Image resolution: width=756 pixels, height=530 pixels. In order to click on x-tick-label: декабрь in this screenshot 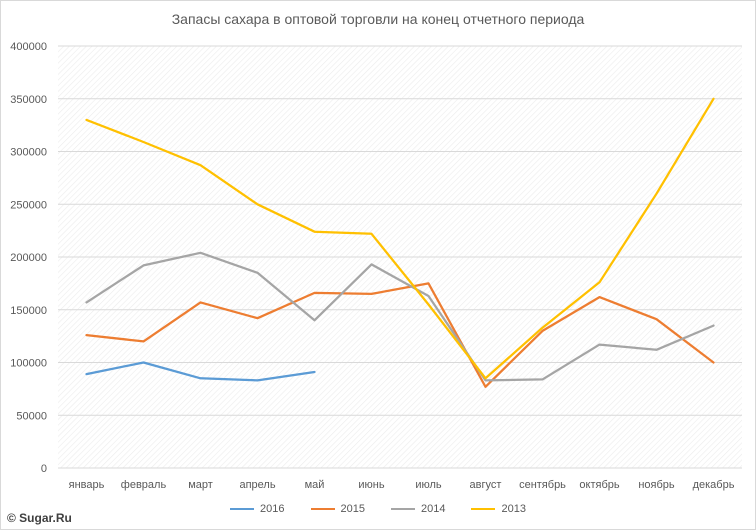, I will do `click(714, 485)`.